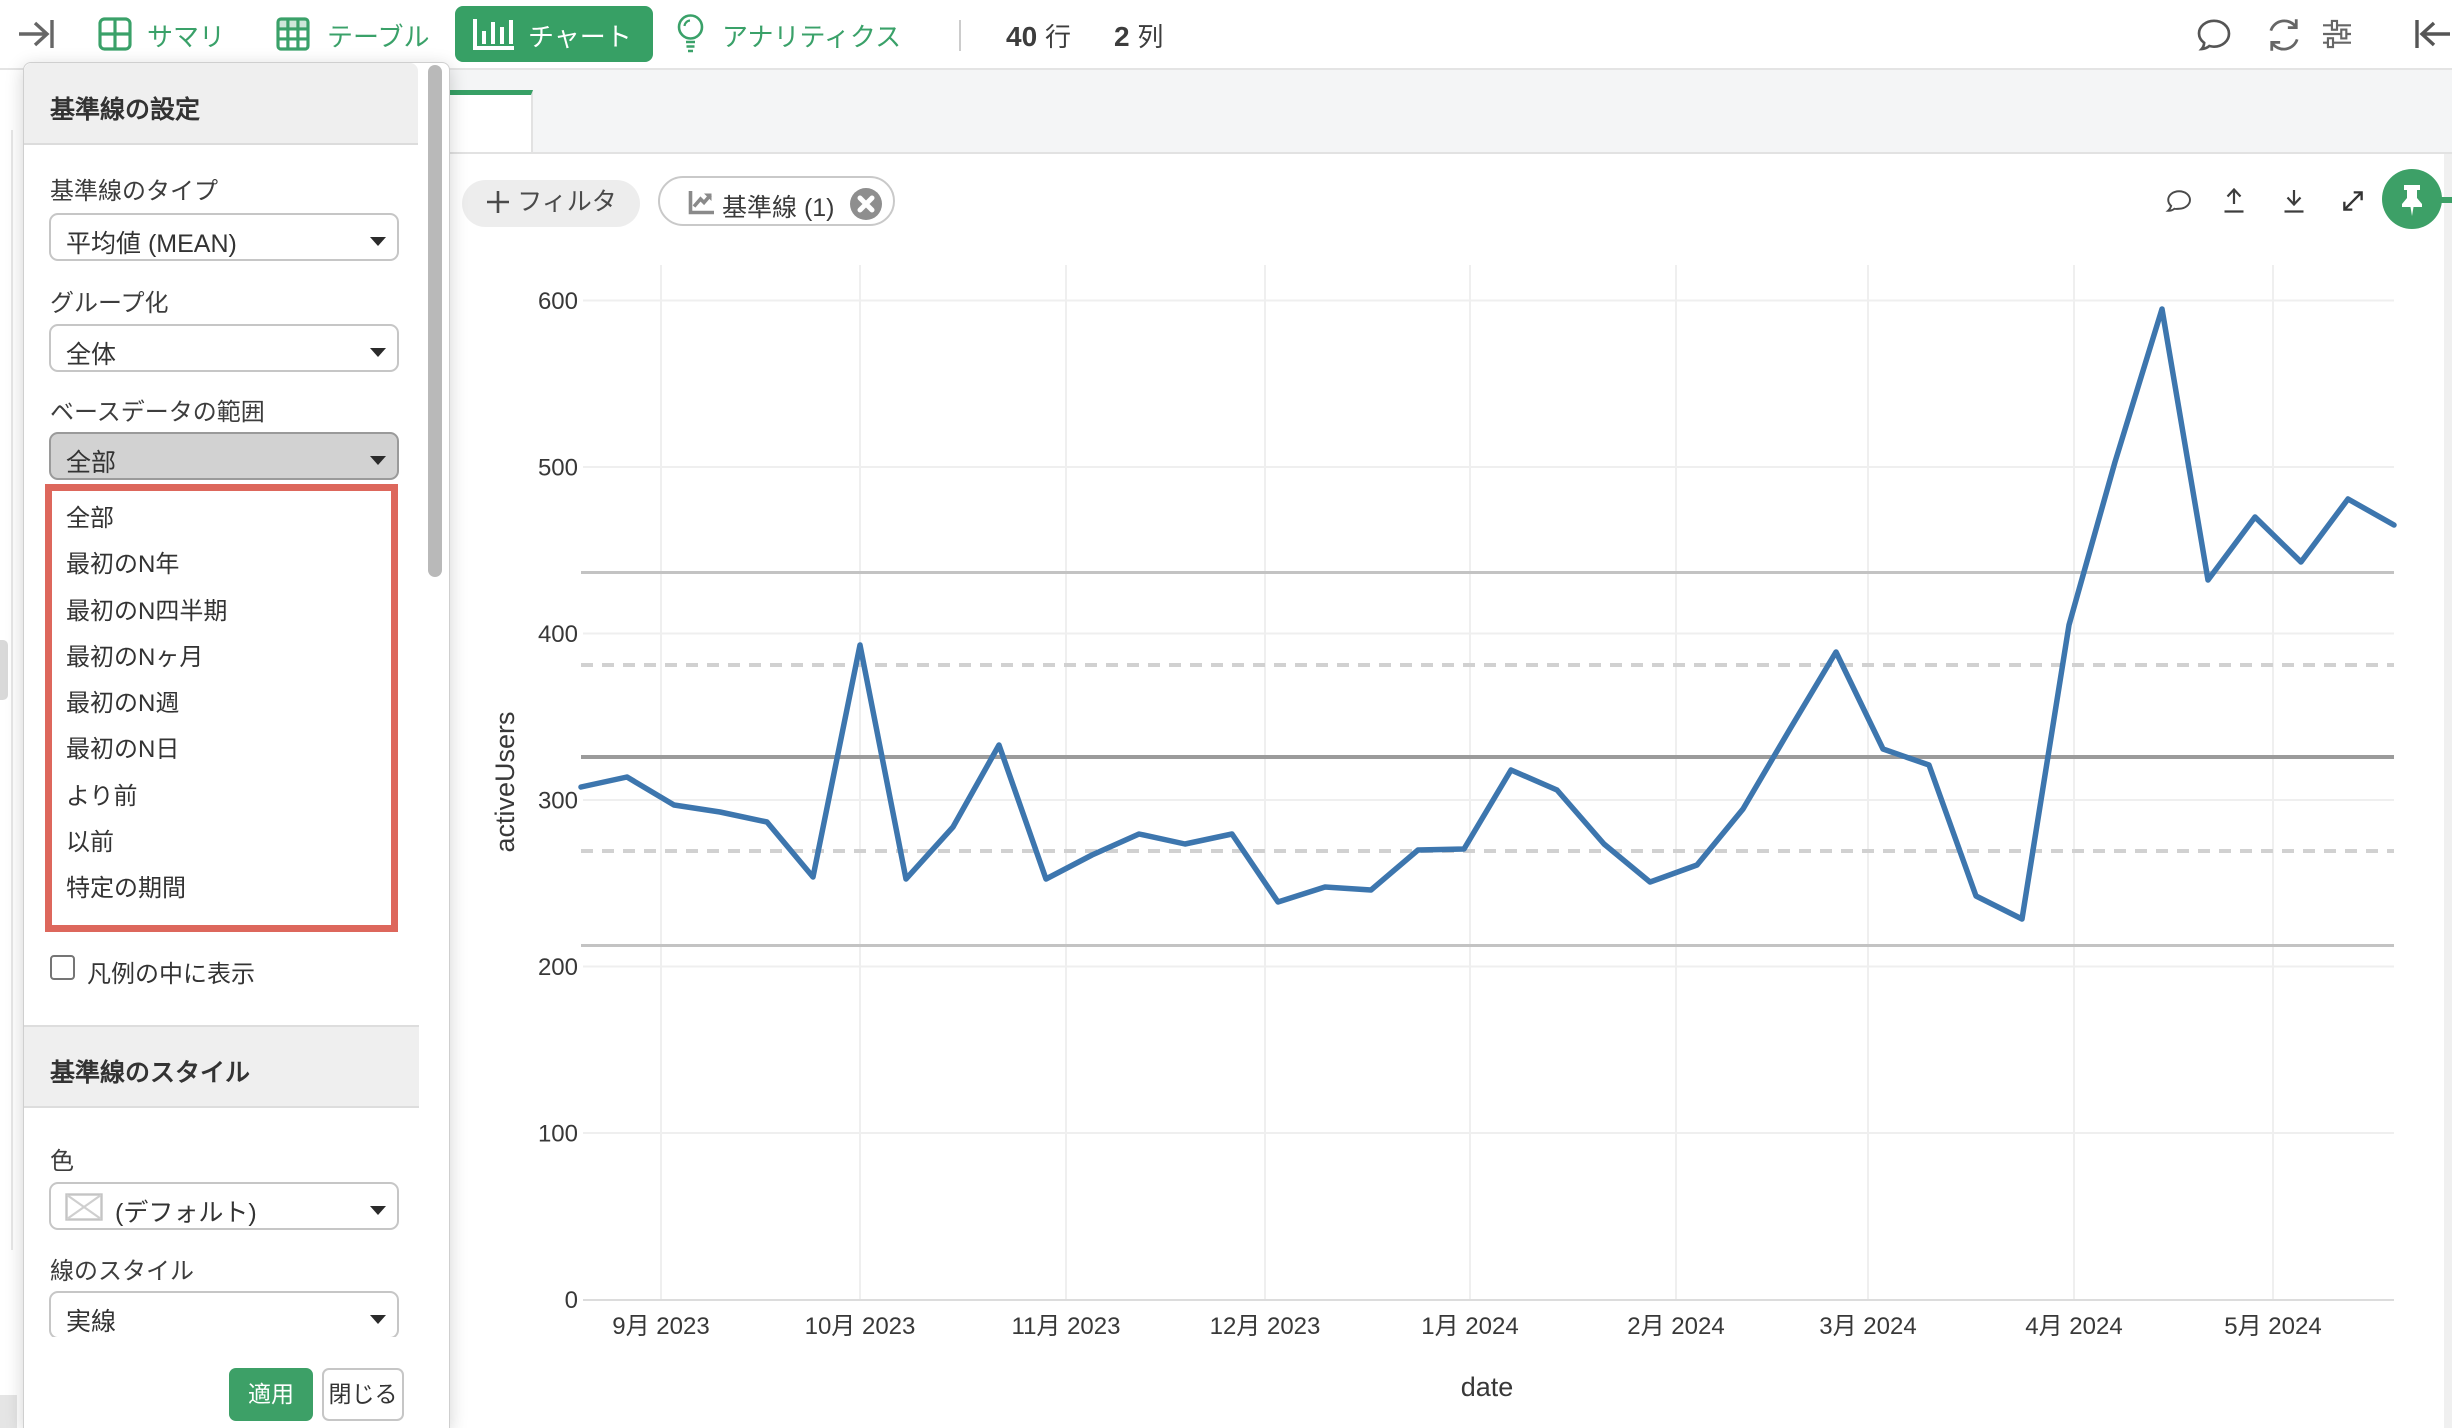 This screenshot has height=1428, width=2452. Describe the element at coordinates (558, 634) in the screenshot. I see `svg-text: 400` at that location.